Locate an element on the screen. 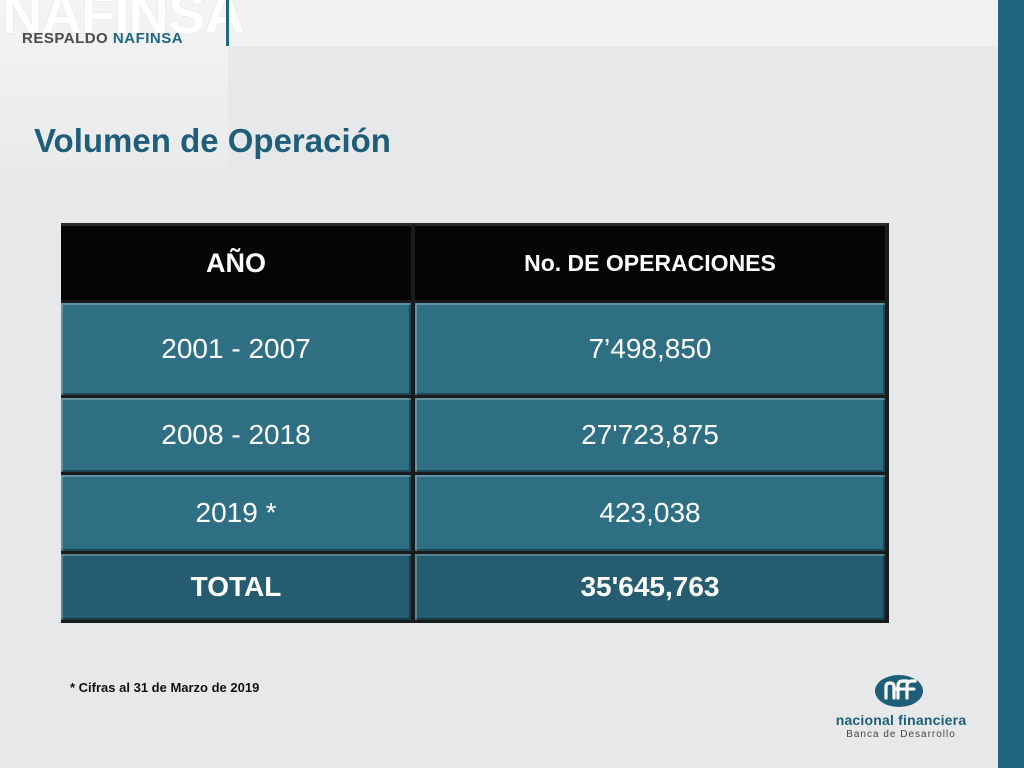 This screenshot has height=768, width=1024. table-total-row: TOTAL 35'645,763 is located at coordinates (475, 588).